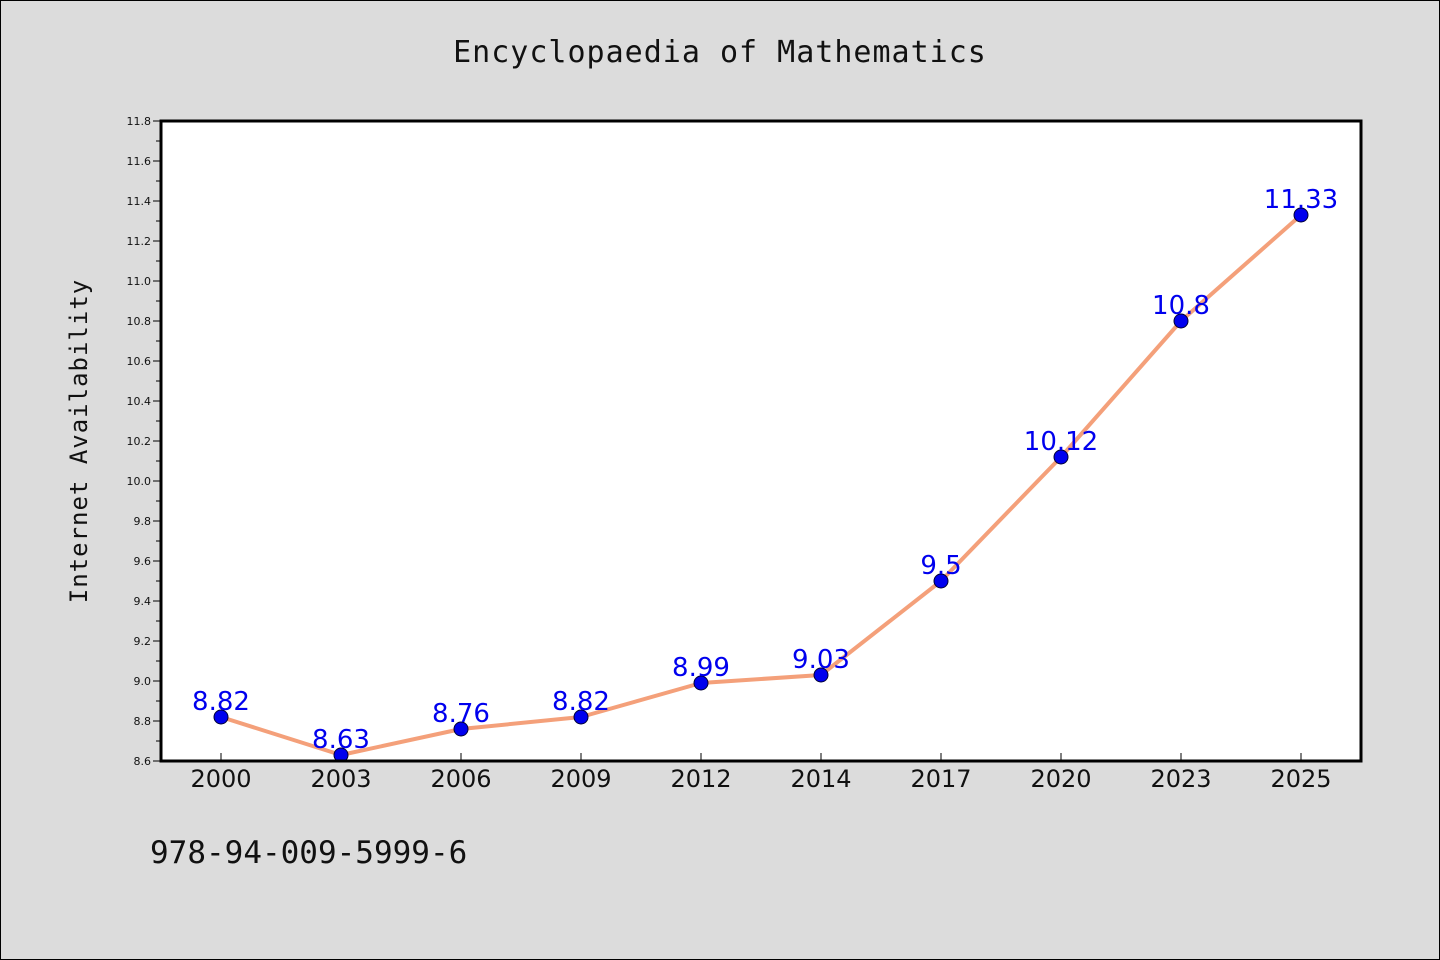 This screenshot has width=1440, height=960. Describe the element at coordinates (143, 721) in the screenshot. I see `y-tick-label: 8.8` at that location.